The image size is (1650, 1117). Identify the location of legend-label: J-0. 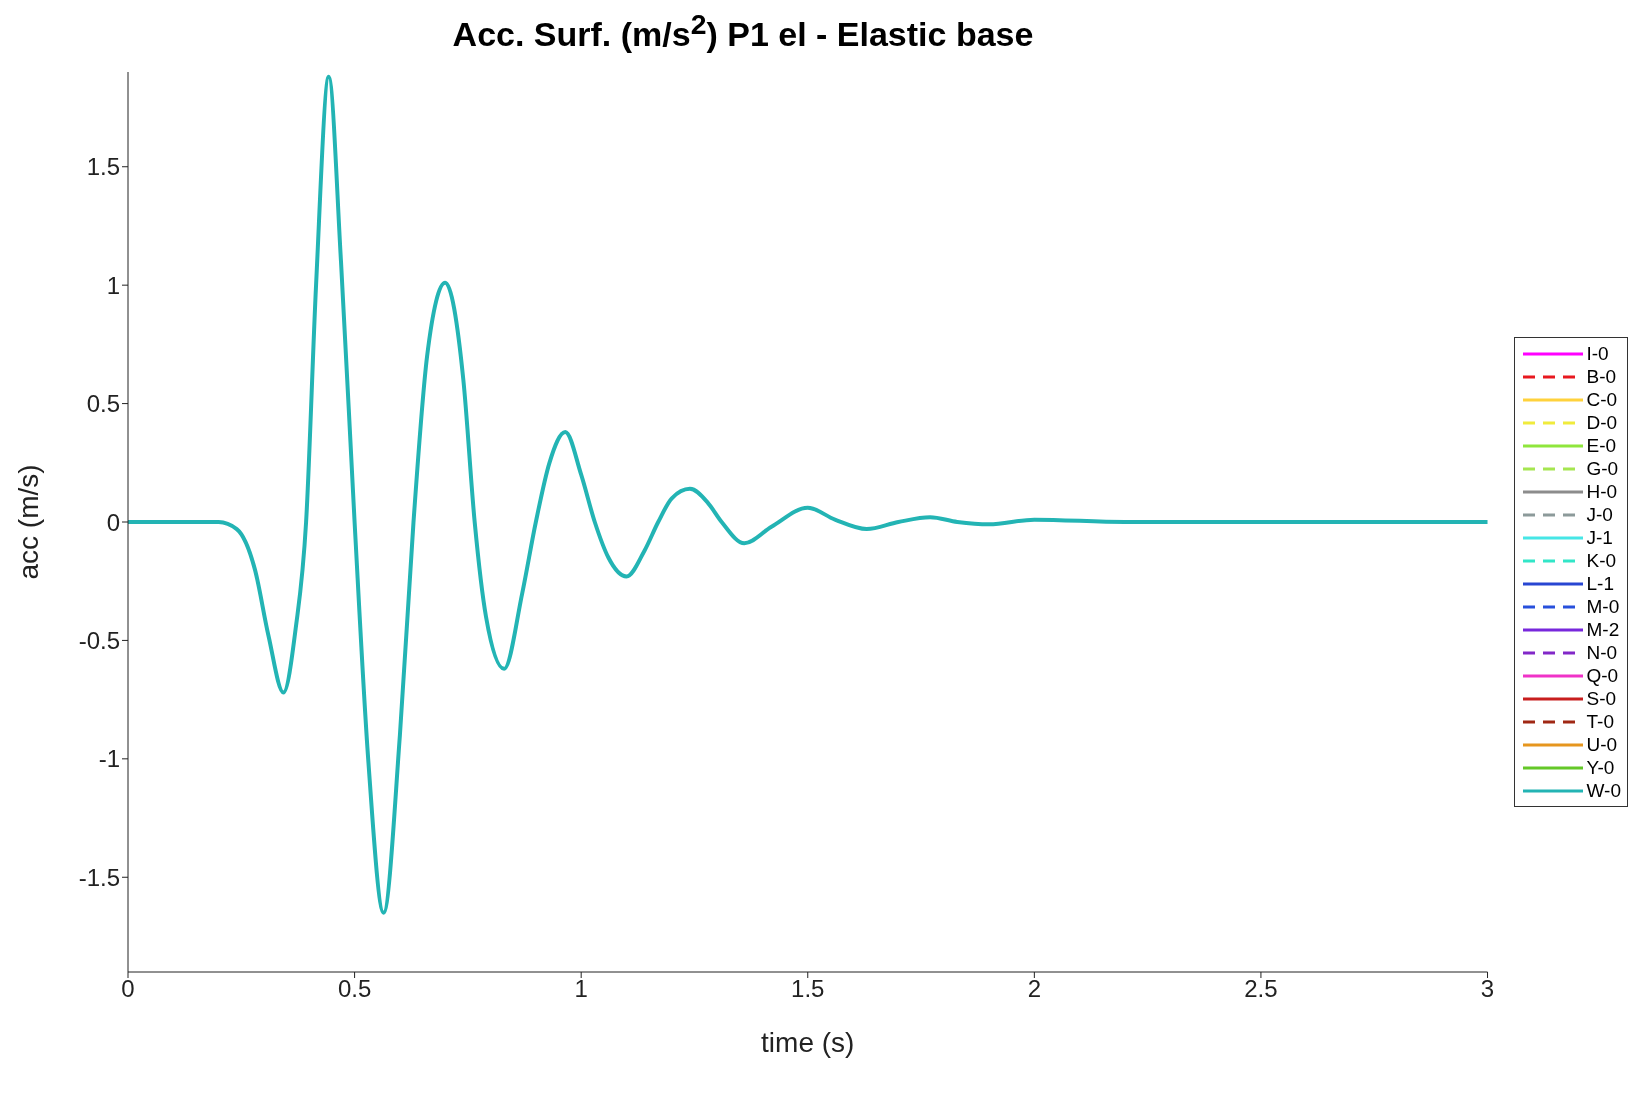
(1599, 514).